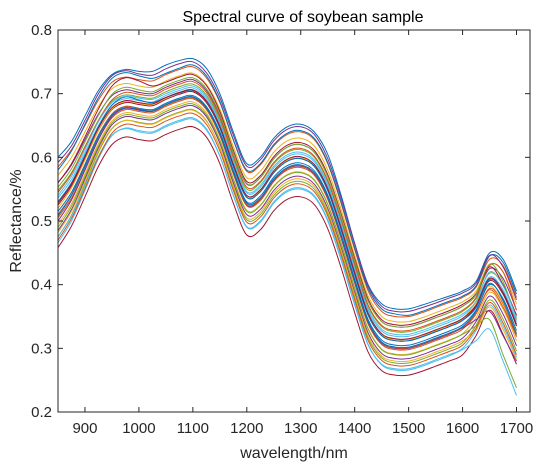 The image size is (550, 465). I want to click on x-tick-label: 1500, so click(408, 428).